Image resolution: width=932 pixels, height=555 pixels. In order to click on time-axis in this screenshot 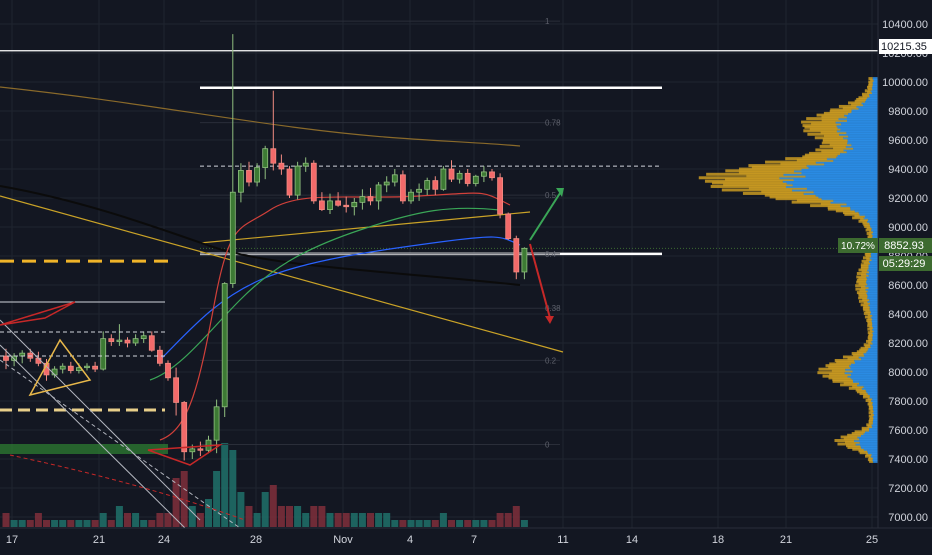, I will do `click(466, 539)`.